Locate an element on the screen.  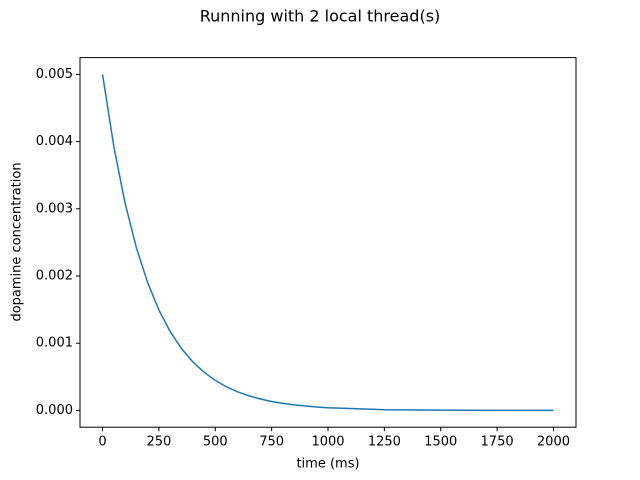
chart-title: Running with 2 local thread(s) is located at coordinates (320, 16).